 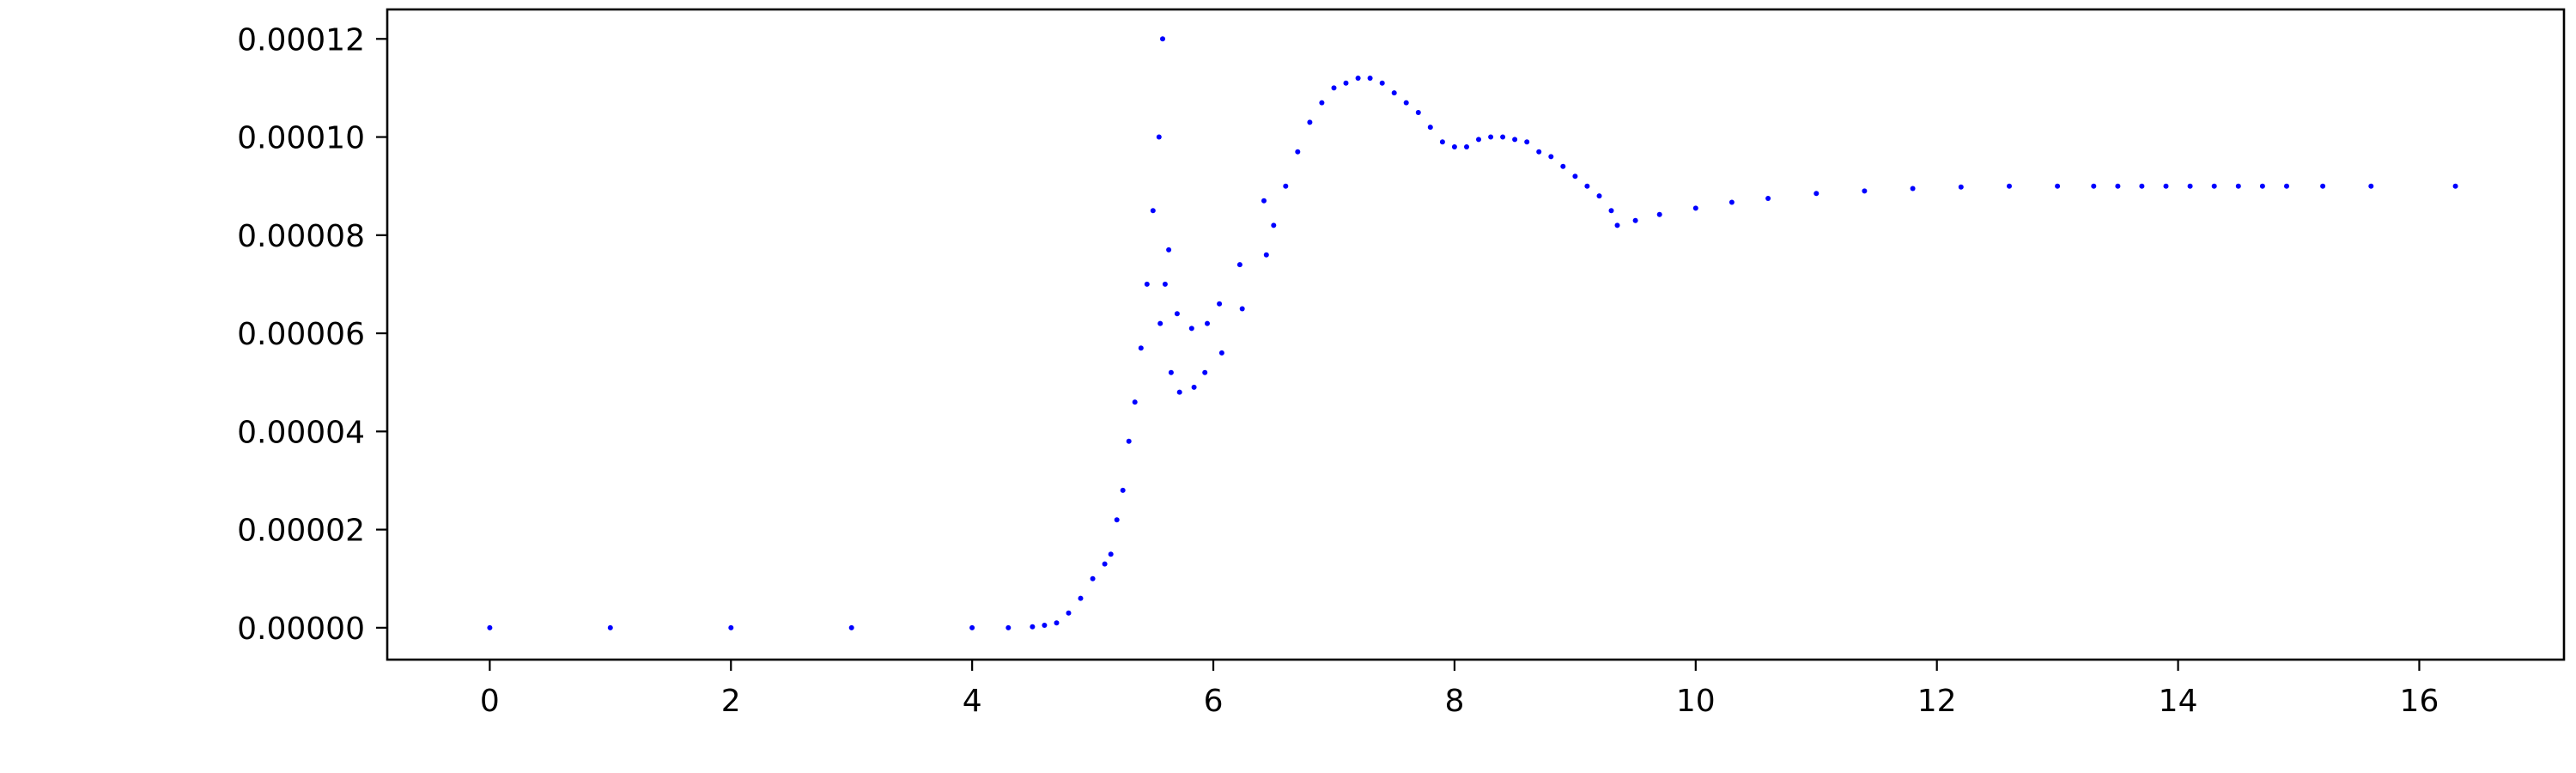 What do you see at coordinates (301, 138) in the screenshot?
I see `y-tick-label: 0.00010` at bounding box center [301, 138].